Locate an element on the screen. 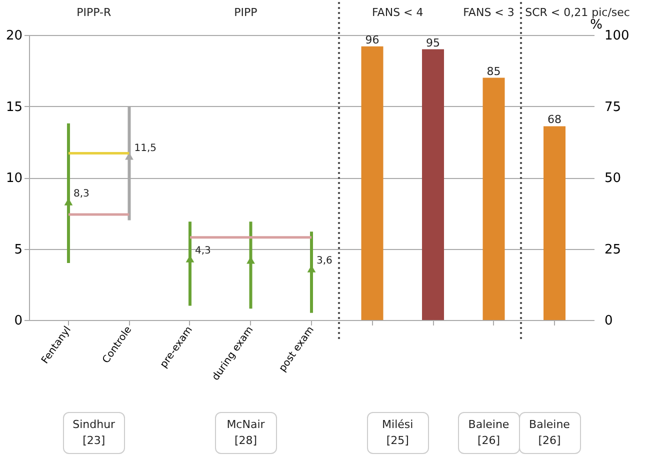 The image size is (649, 471). text: PIPP is located at coordinates (246, 12).